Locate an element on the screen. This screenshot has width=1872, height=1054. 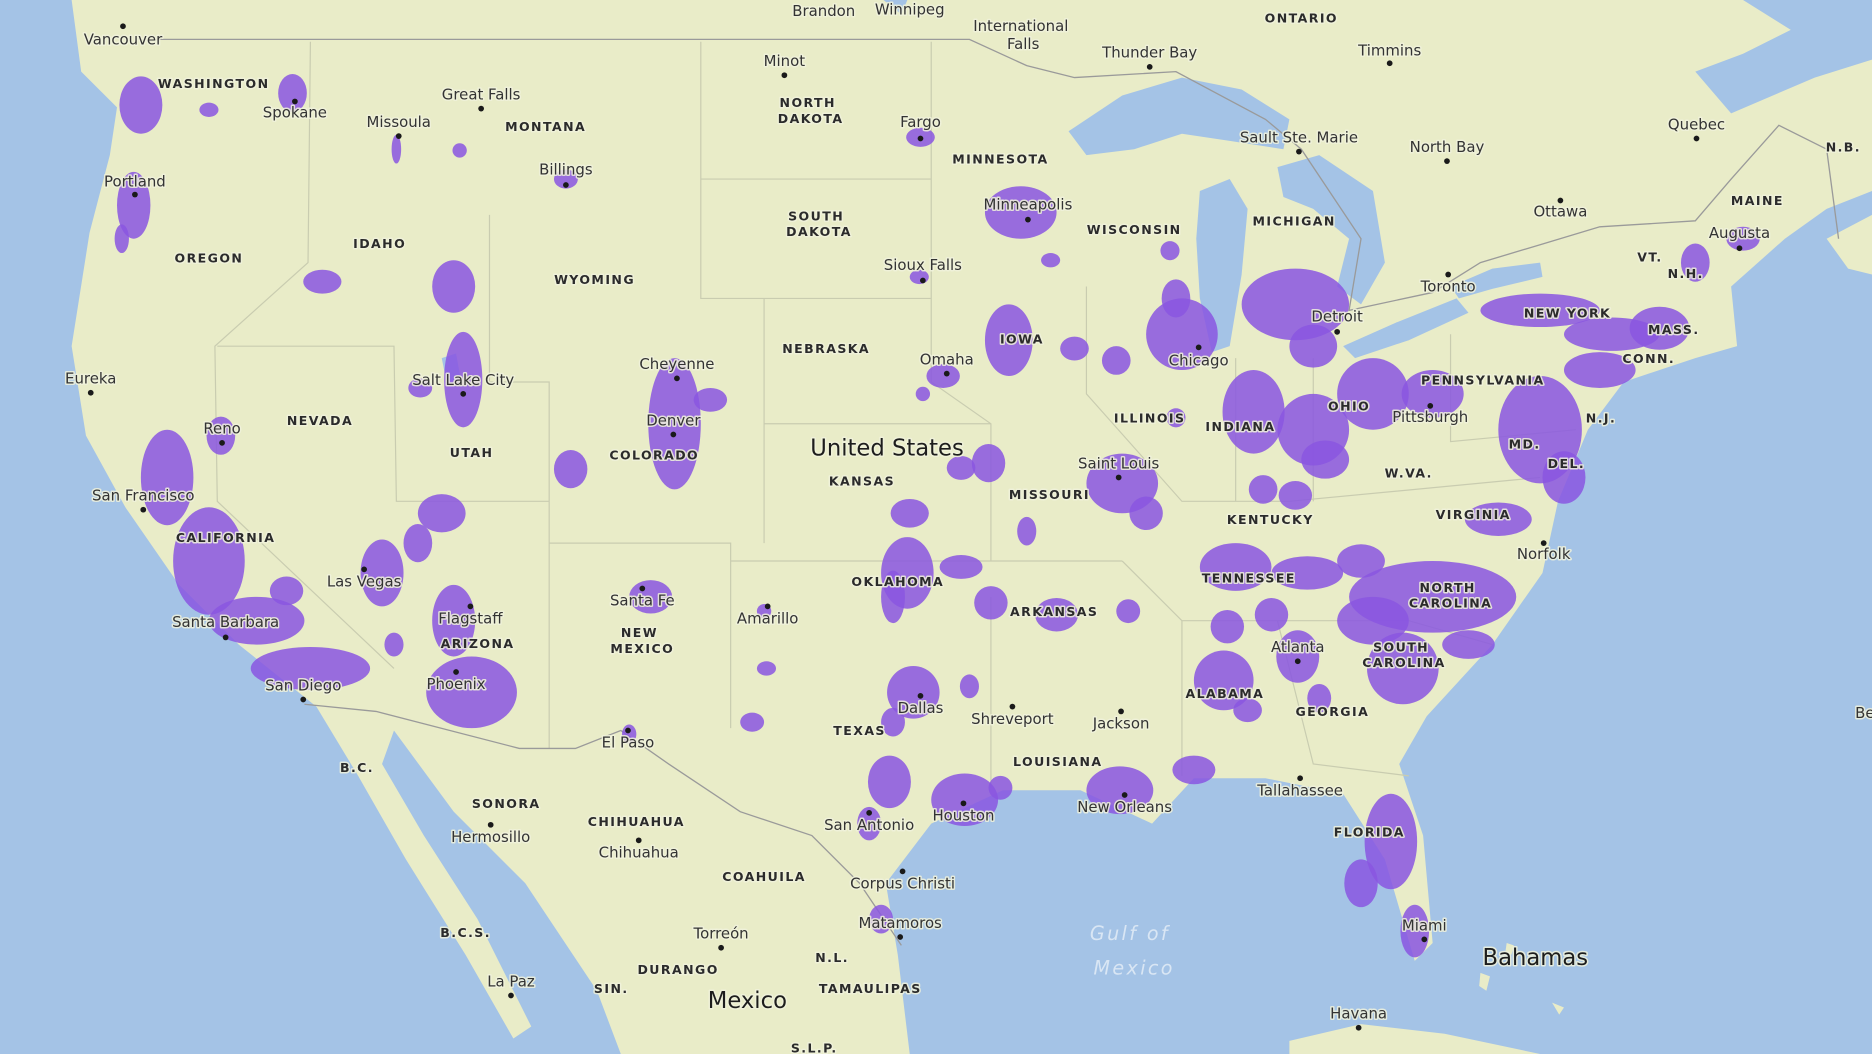
city-label: Santa Barbara is located at coordinates (225, 622).